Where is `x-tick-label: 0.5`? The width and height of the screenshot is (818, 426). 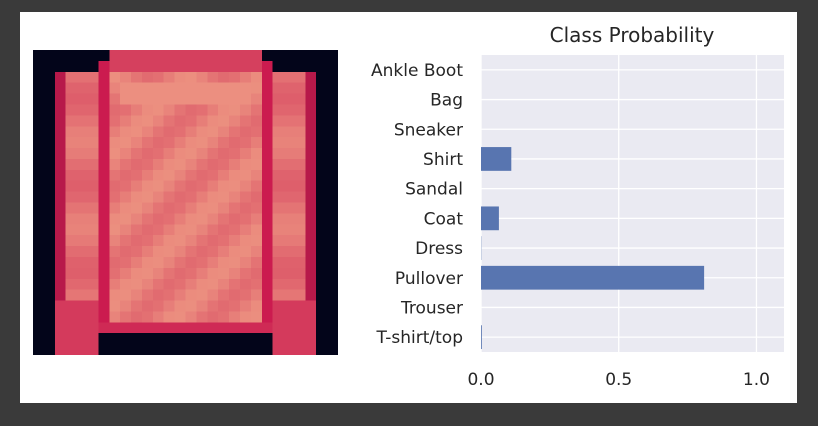 x-tick-label: 0.5 is located at coordinates (618, 380).